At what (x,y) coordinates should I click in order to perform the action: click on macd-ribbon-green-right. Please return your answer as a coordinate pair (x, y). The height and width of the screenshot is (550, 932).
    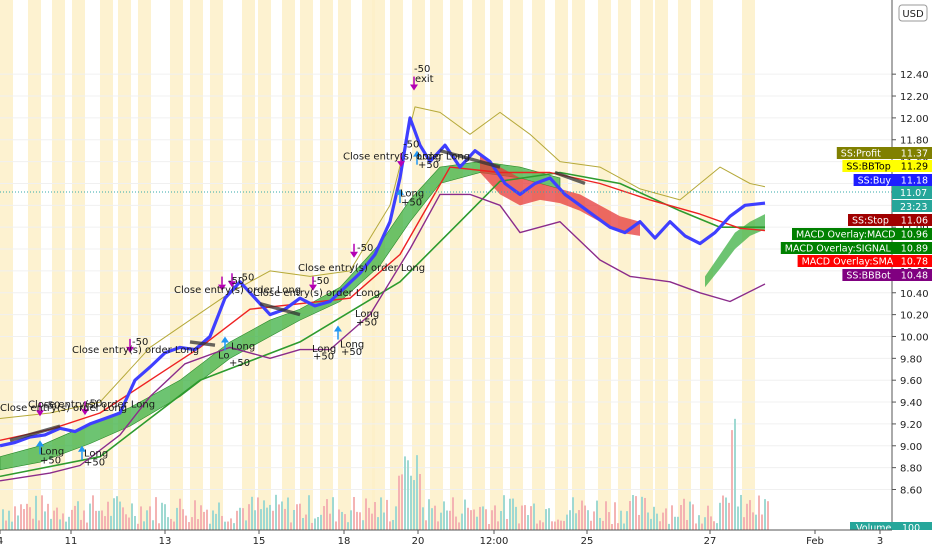
    Looking at the image, I should click on (735, 251).